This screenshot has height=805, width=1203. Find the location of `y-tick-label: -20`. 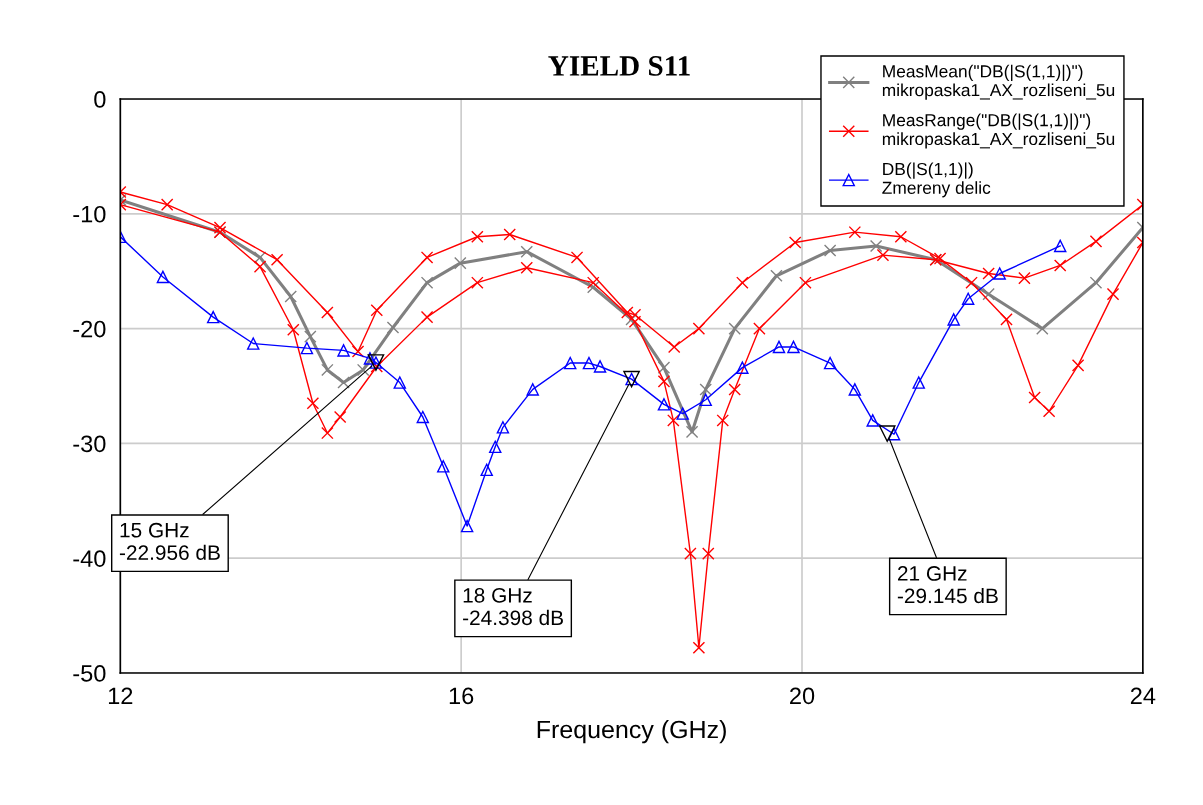

y-tick-label: -20 is located at coordinates (89, 329).